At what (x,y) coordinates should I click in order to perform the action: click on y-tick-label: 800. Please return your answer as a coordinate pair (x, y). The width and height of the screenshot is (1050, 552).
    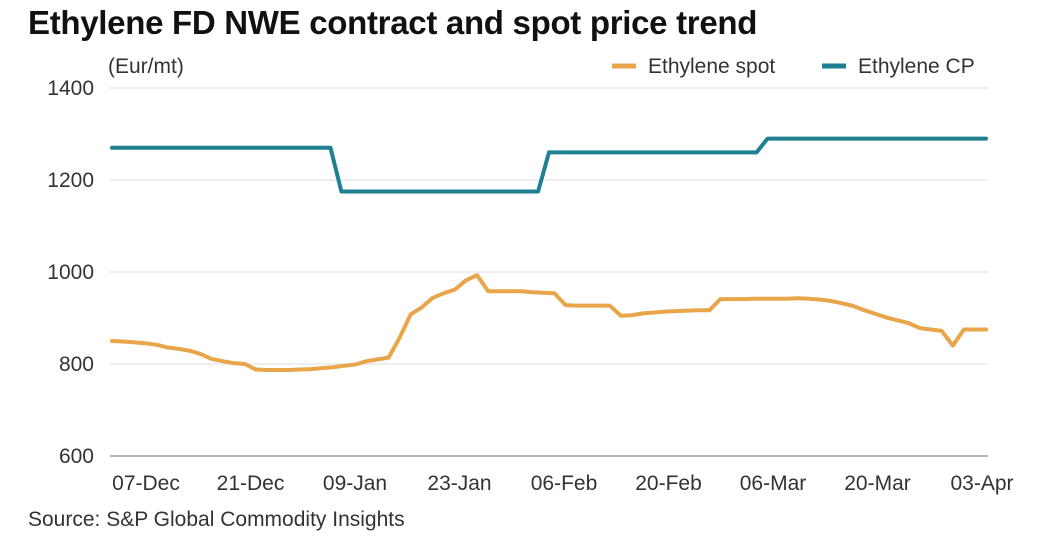
    Looking at the image, I should click on (76, 364).